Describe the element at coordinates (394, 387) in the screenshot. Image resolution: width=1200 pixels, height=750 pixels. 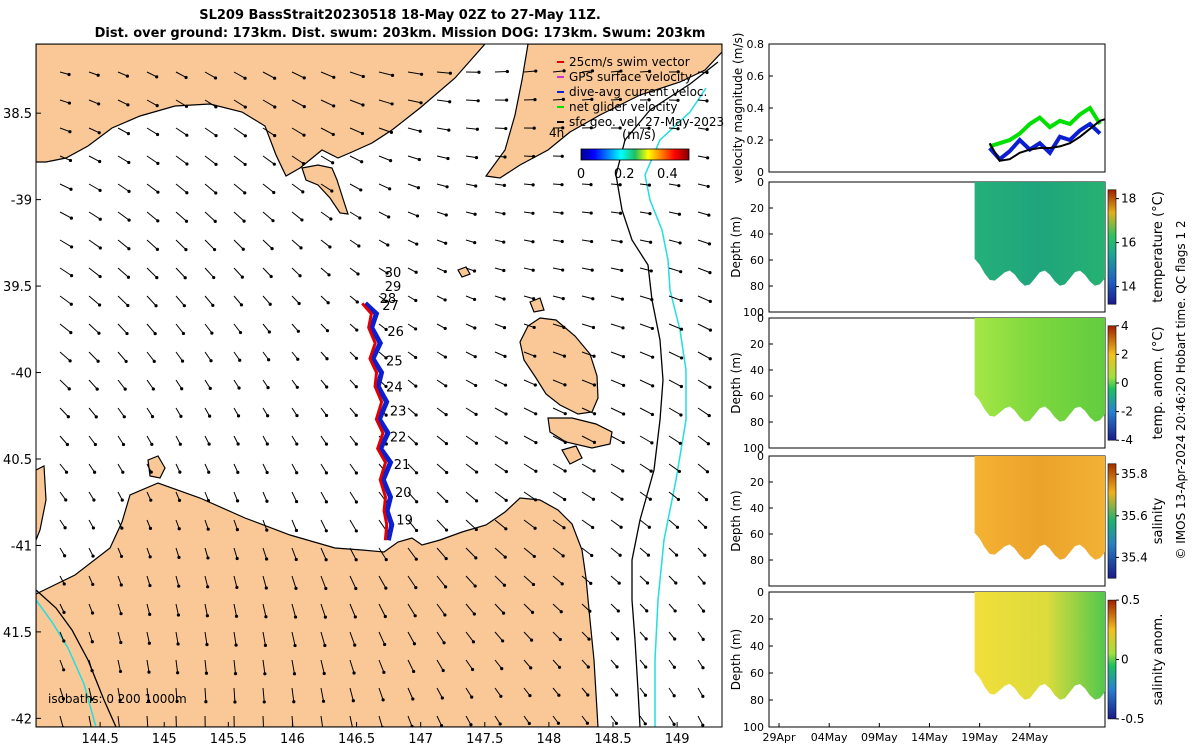
I see `day-label: 24` at that location.